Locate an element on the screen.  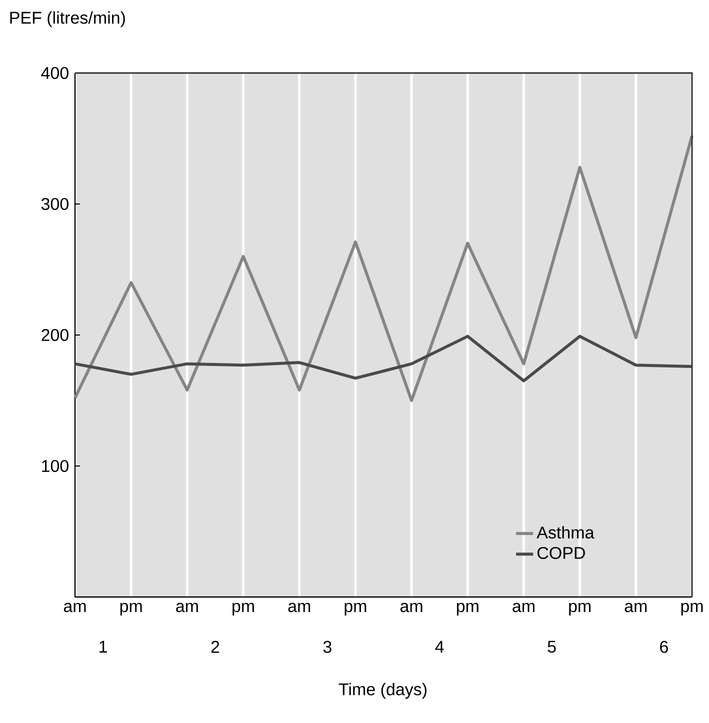
text: 3 is located at coordinates (327, 646).